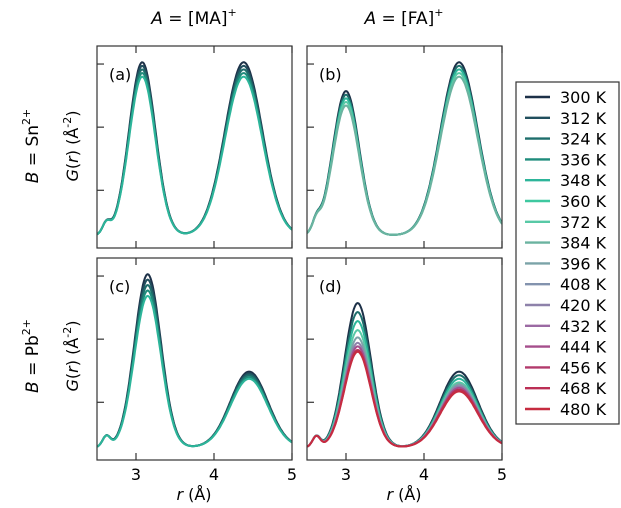 The image size is (621, 508). What do you see at coordinates (583, 305) in the screenshot?
I see `legend-entry-label: 420 K` at bounding box center [583, 305].